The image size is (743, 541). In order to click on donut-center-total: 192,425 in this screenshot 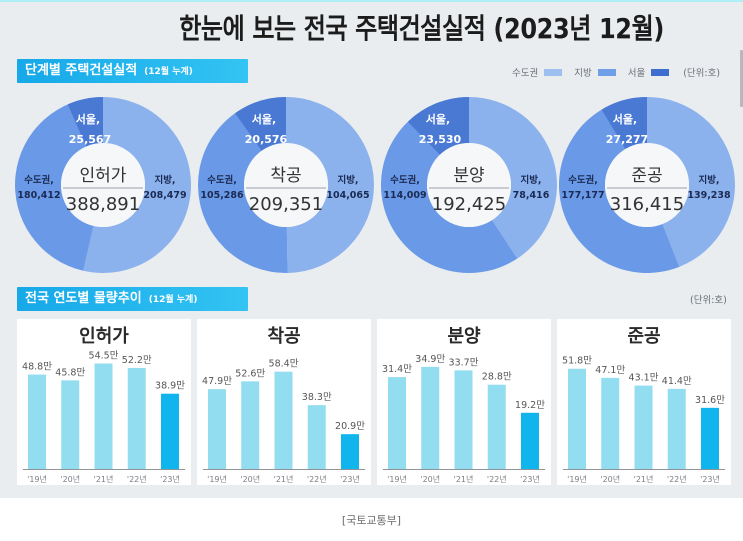, I will do `click(469, 204)`.